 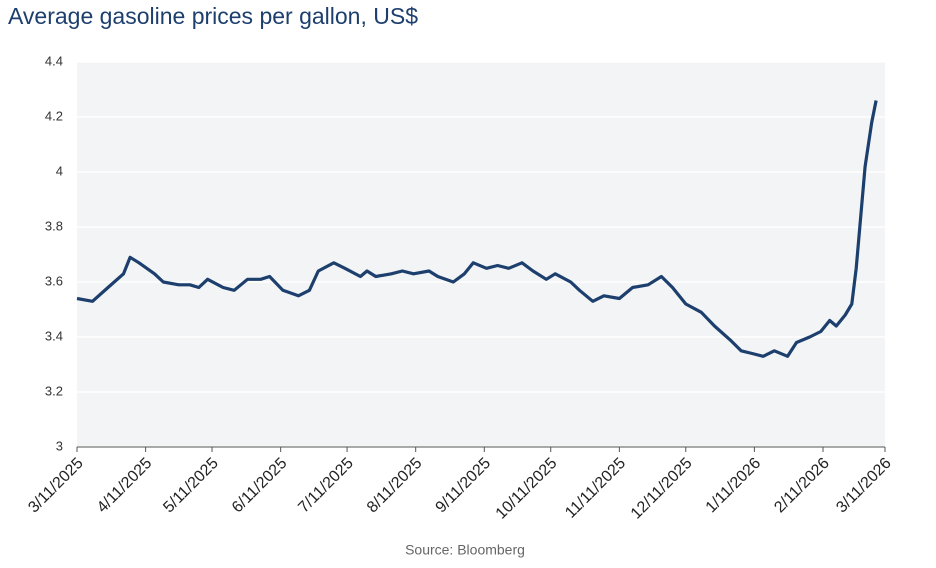 I want to click on x-tick-label: 3/11/2026, so click(x=864, y=486).